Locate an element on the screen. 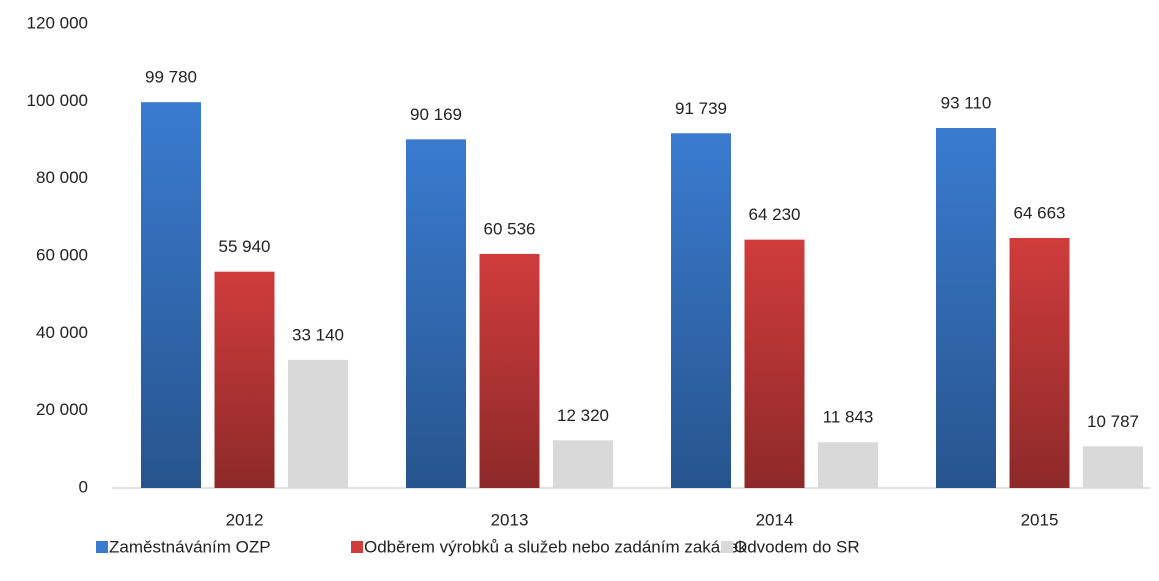 The height and width of the screenshot is (581, 1159). legend-label: Zaměstnáváním OZP is located at coordinates (190, 546).